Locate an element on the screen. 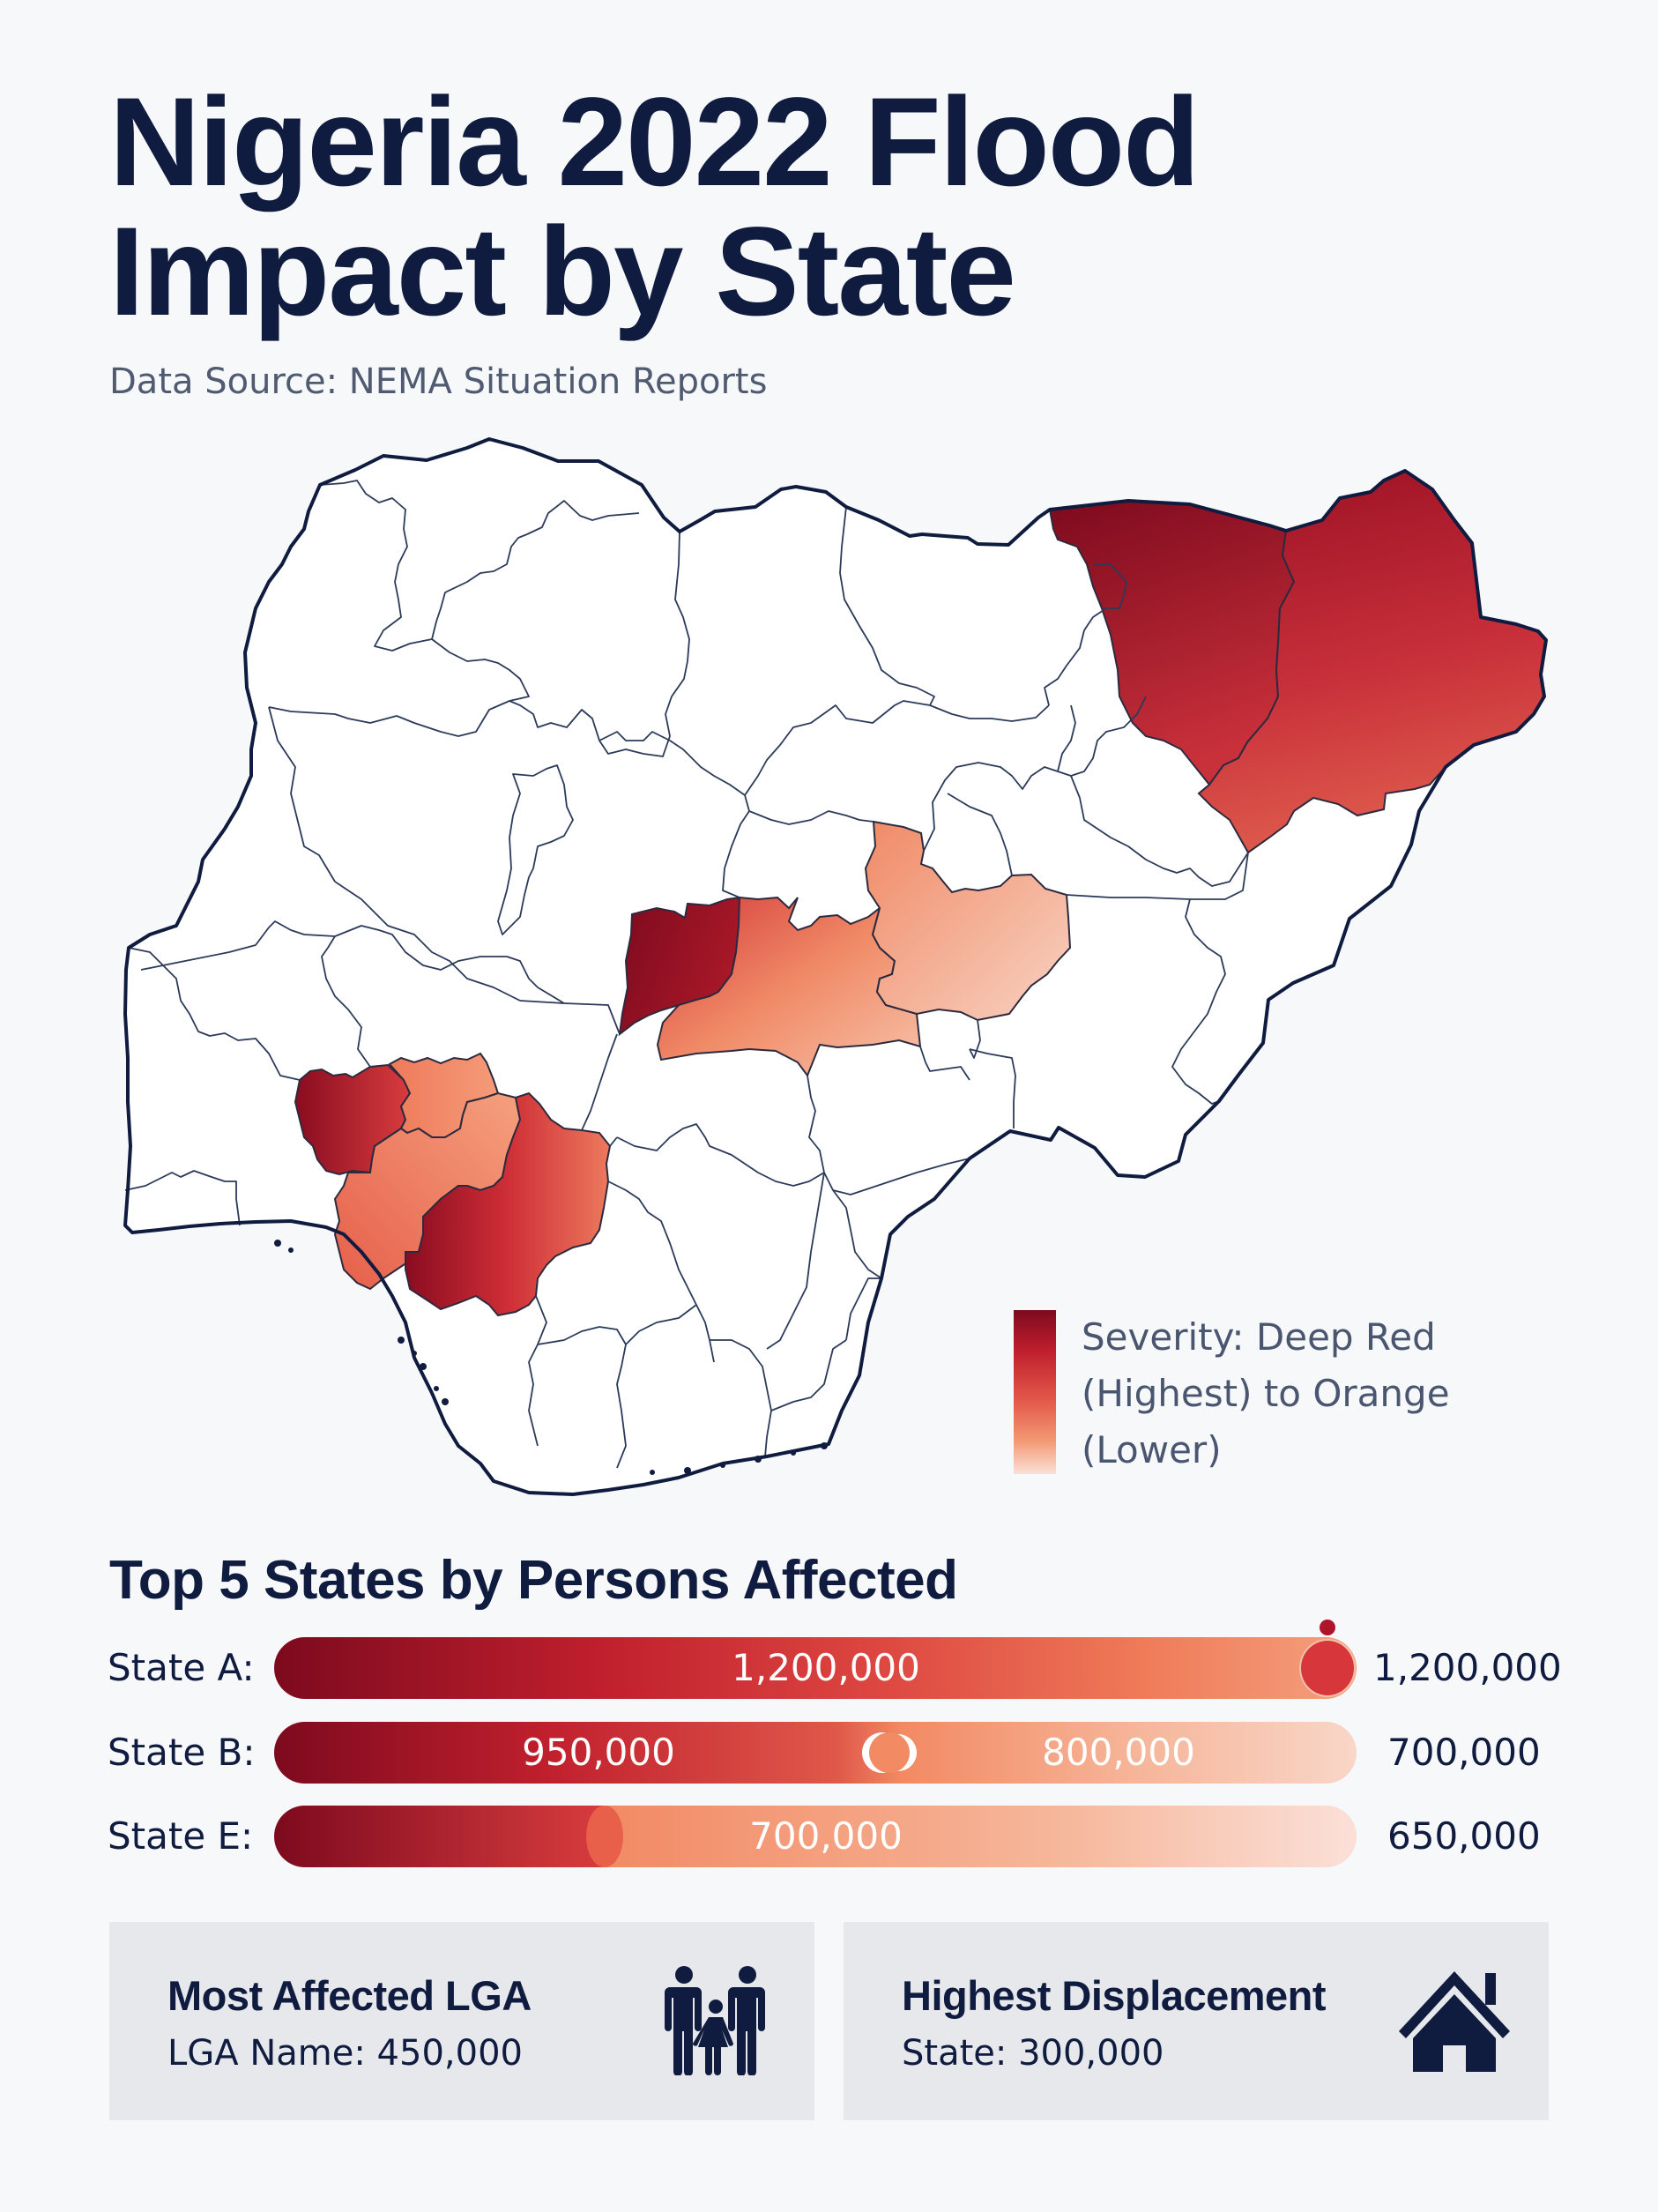 The image size is (1658, 2212). severity-legend-gradient is located at coordinates (1035, 1392).